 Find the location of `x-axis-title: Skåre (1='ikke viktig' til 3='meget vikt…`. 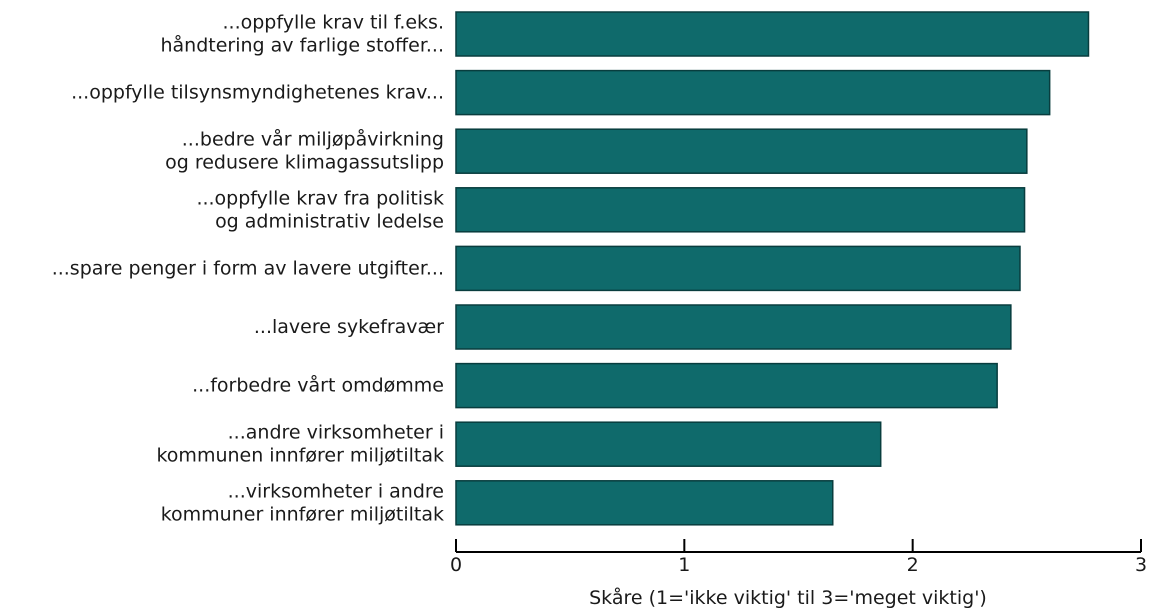

x-axis-title: Skåre (1='ikke viktig' til 3='meget vikt… is located at coordinates (788, 597).